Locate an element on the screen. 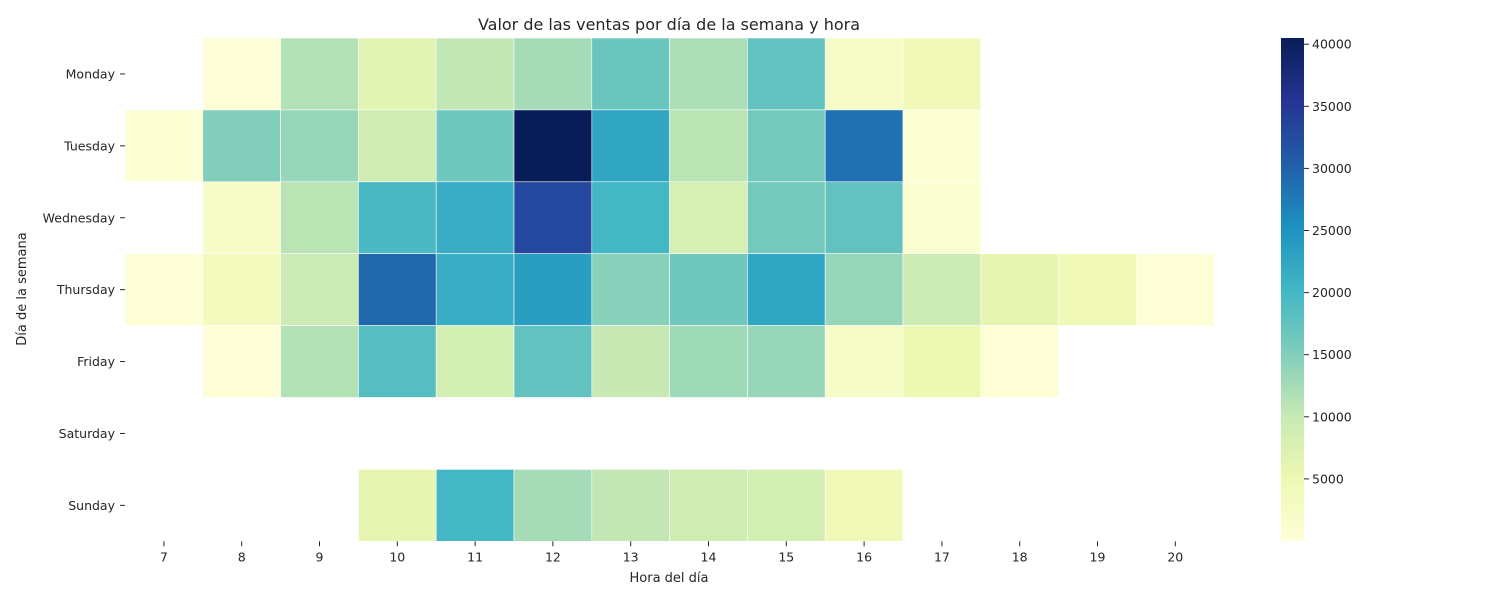 The height and width of the screenshot is (600, 1500). x-tick-label: 9 is located at coordinates (320, 556).